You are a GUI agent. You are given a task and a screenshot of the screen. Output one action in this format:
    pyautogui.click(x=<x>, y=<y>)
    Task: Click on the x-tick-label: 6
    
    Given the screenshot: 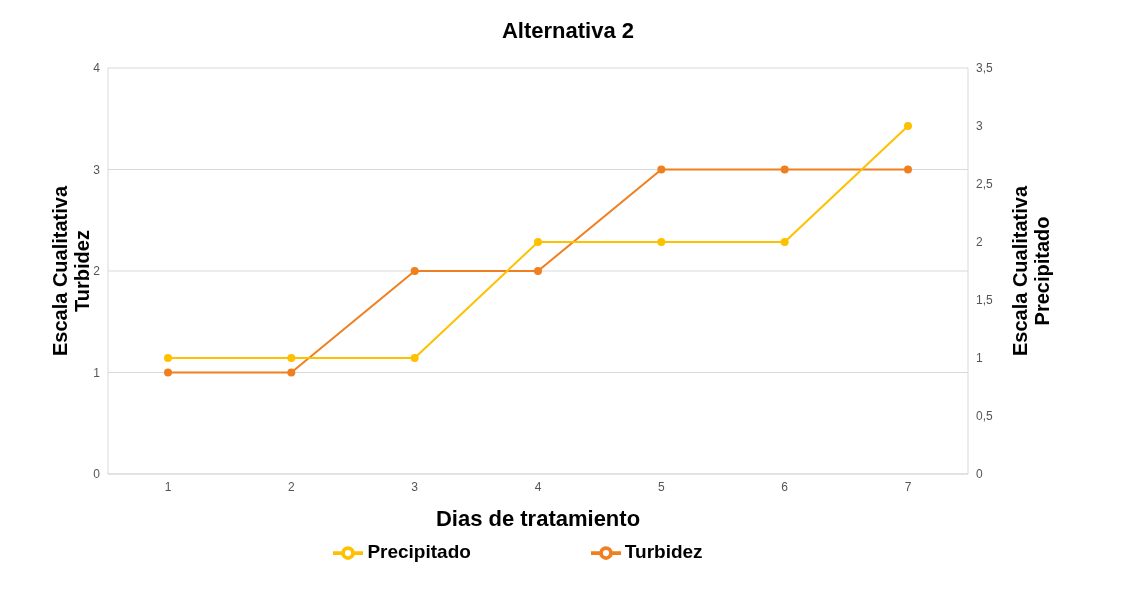 What is the action you would take?
    pyautogui.click(x=785, y=486)
    